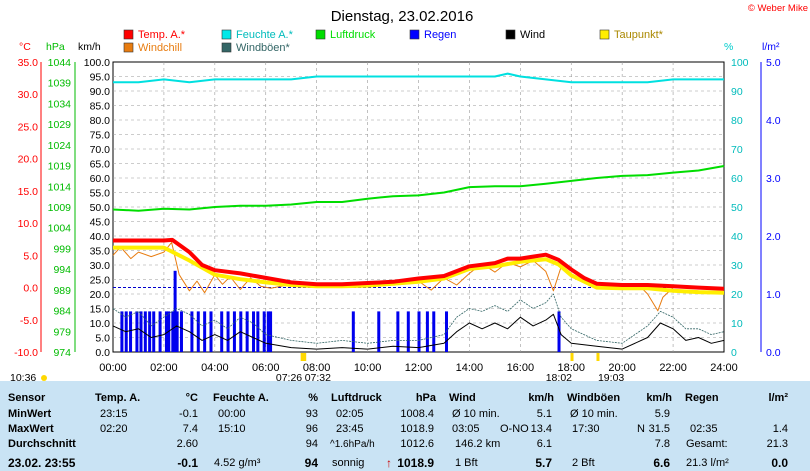  What do you see at coordinates (661, 463) in the screenshot?
I see `boeen-current-value: 6.6` at bounding box center [661, 463].